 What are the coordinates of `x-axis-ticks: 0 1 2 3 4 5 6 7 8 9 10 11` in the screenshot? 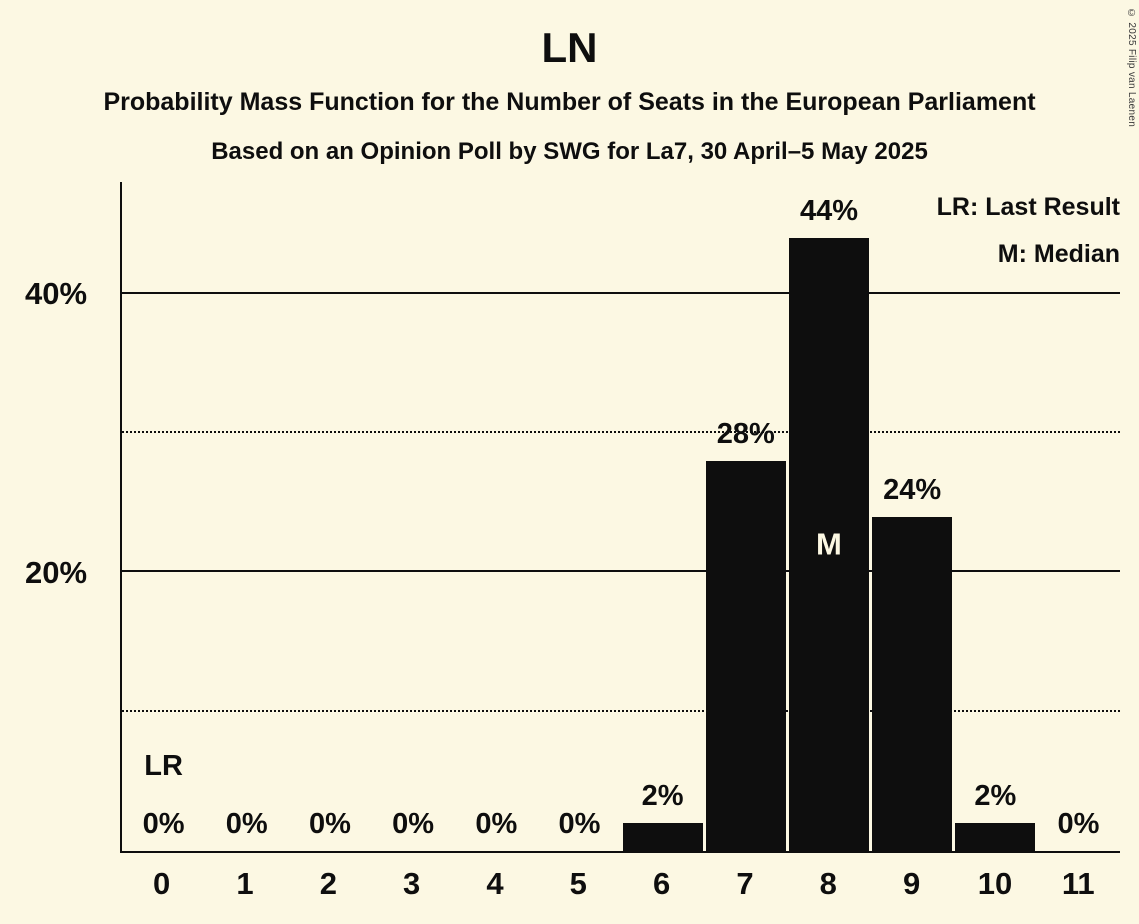 It's located at (620, 884).